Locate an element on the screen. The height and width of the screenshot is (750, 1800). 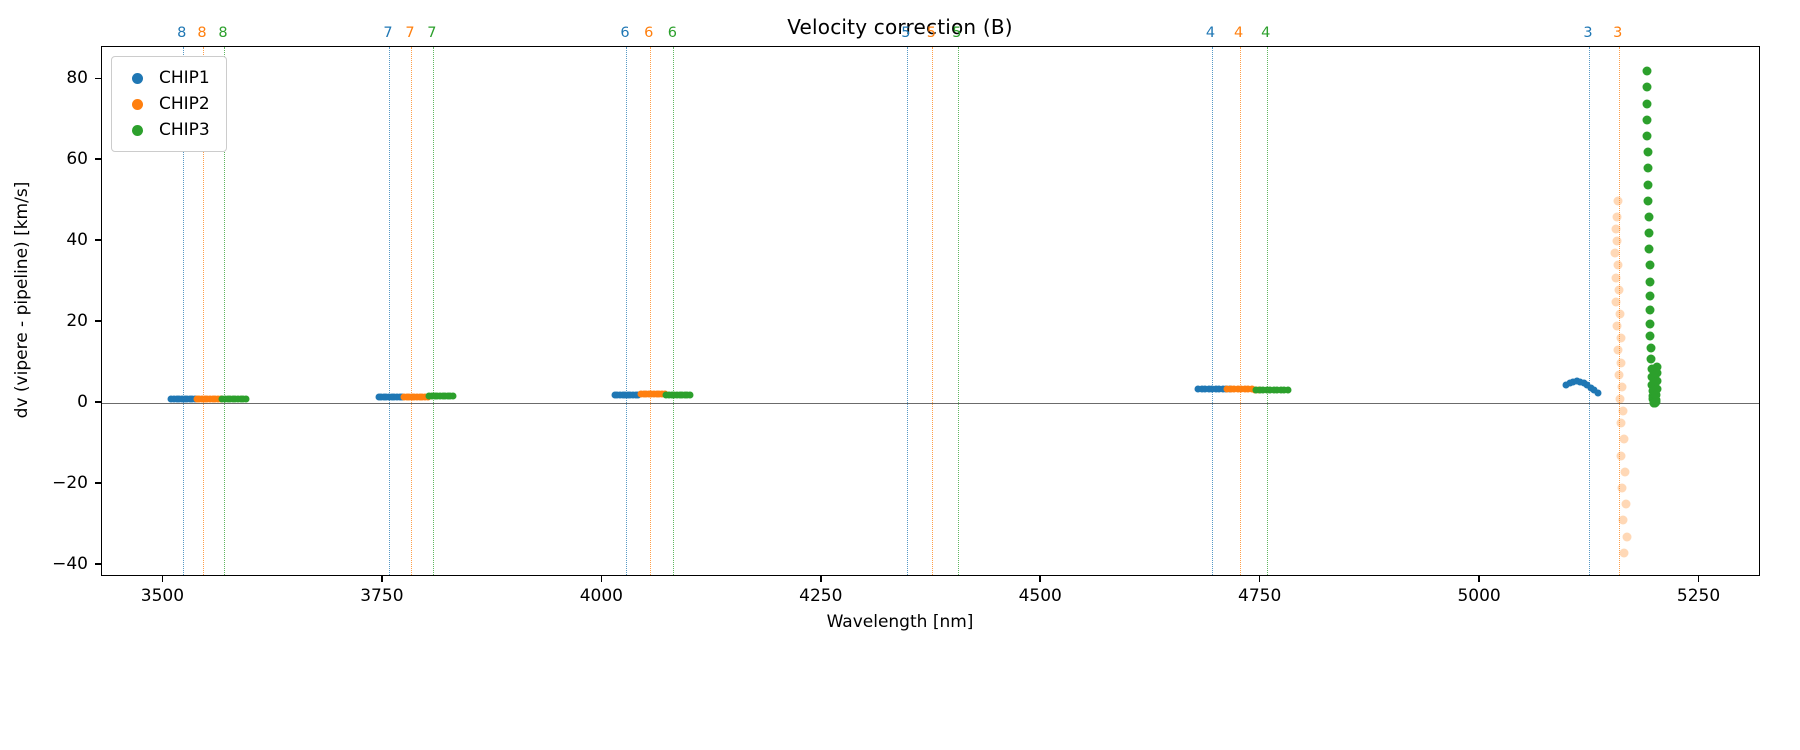
legend-swatch-chip2 is located at coordinates (137, 104).